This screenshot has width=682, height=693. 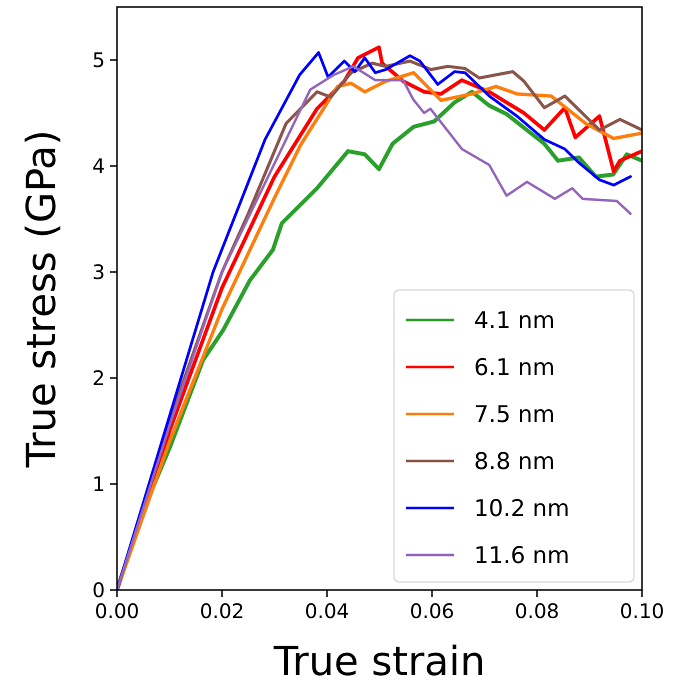 What do you see at coordinates (514, 462) in the screenshot?
I see `legend-label: 8.8 nm` at bounding box center [514, 462].